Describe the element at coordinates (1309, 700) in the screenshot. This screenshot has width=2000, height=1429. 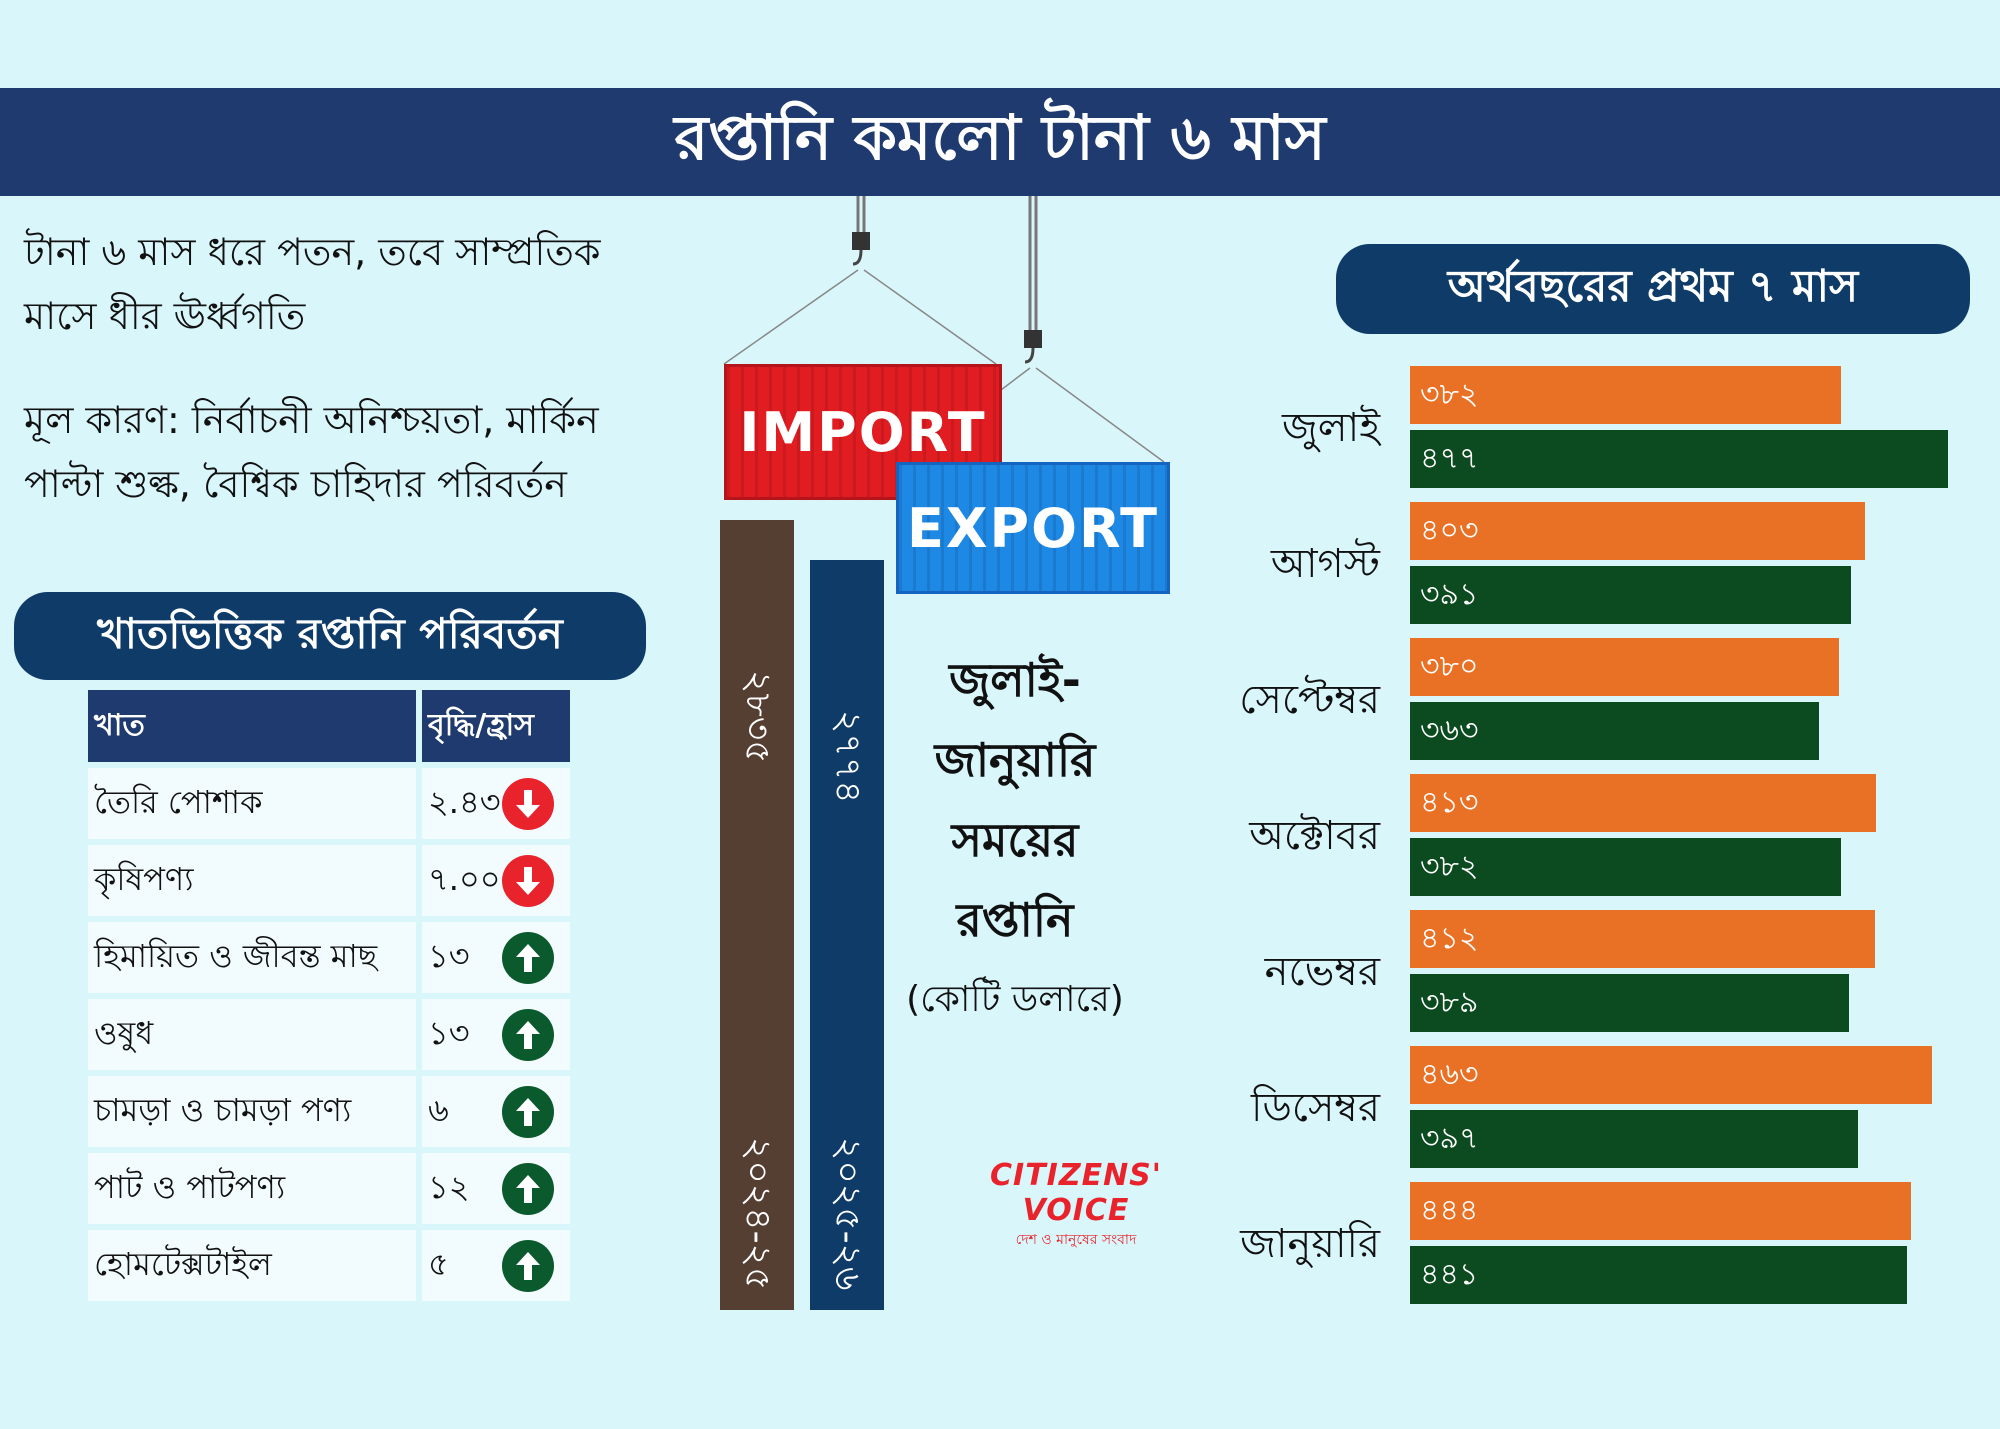
I see `month-label: সেপ্টেম্বর` at that location.